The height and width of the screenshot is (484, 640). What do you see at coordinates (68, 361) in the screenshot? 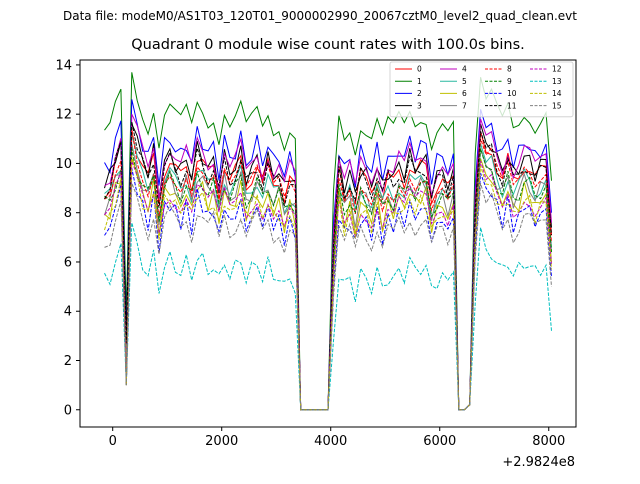
I see `y-tick-label: 2` at bounding box center [68, 361].